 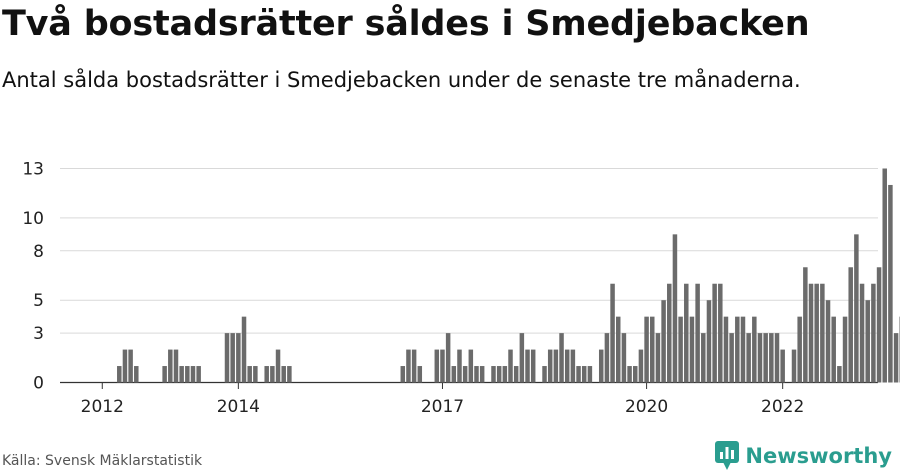 What do you see at coordinates (102, 407) in the screenshot?
I see `x-tick-label: 2012` at bounding box center [102, 407].